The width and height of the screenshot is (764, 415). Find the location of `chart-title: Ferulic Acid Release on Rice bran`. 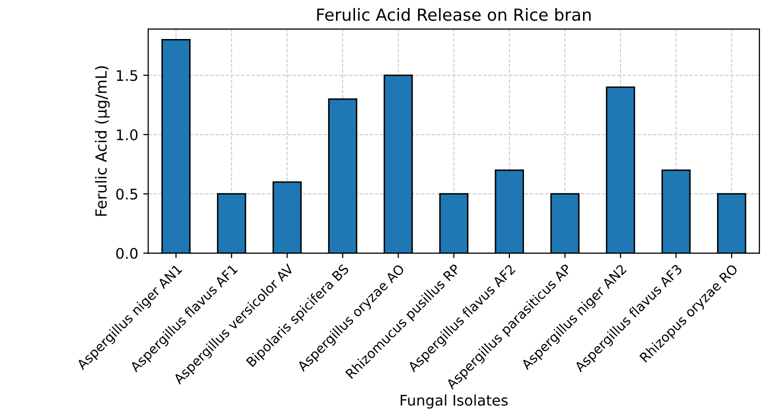

chart-title: Ferulic Acid Release on Rice bran is located at coordinates (454, 14).